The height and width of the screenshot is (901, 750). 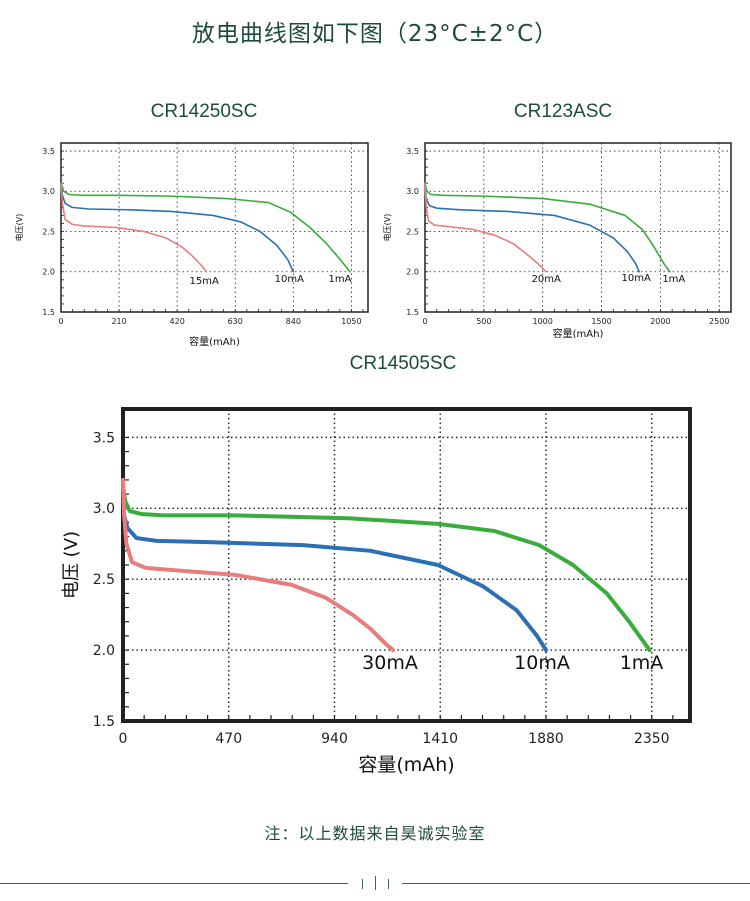 What do you see at coordinates (390, 663) in the screenshot?
I see `chart2-series-label-30ma: 30mA` at bounding box center [390, 663].